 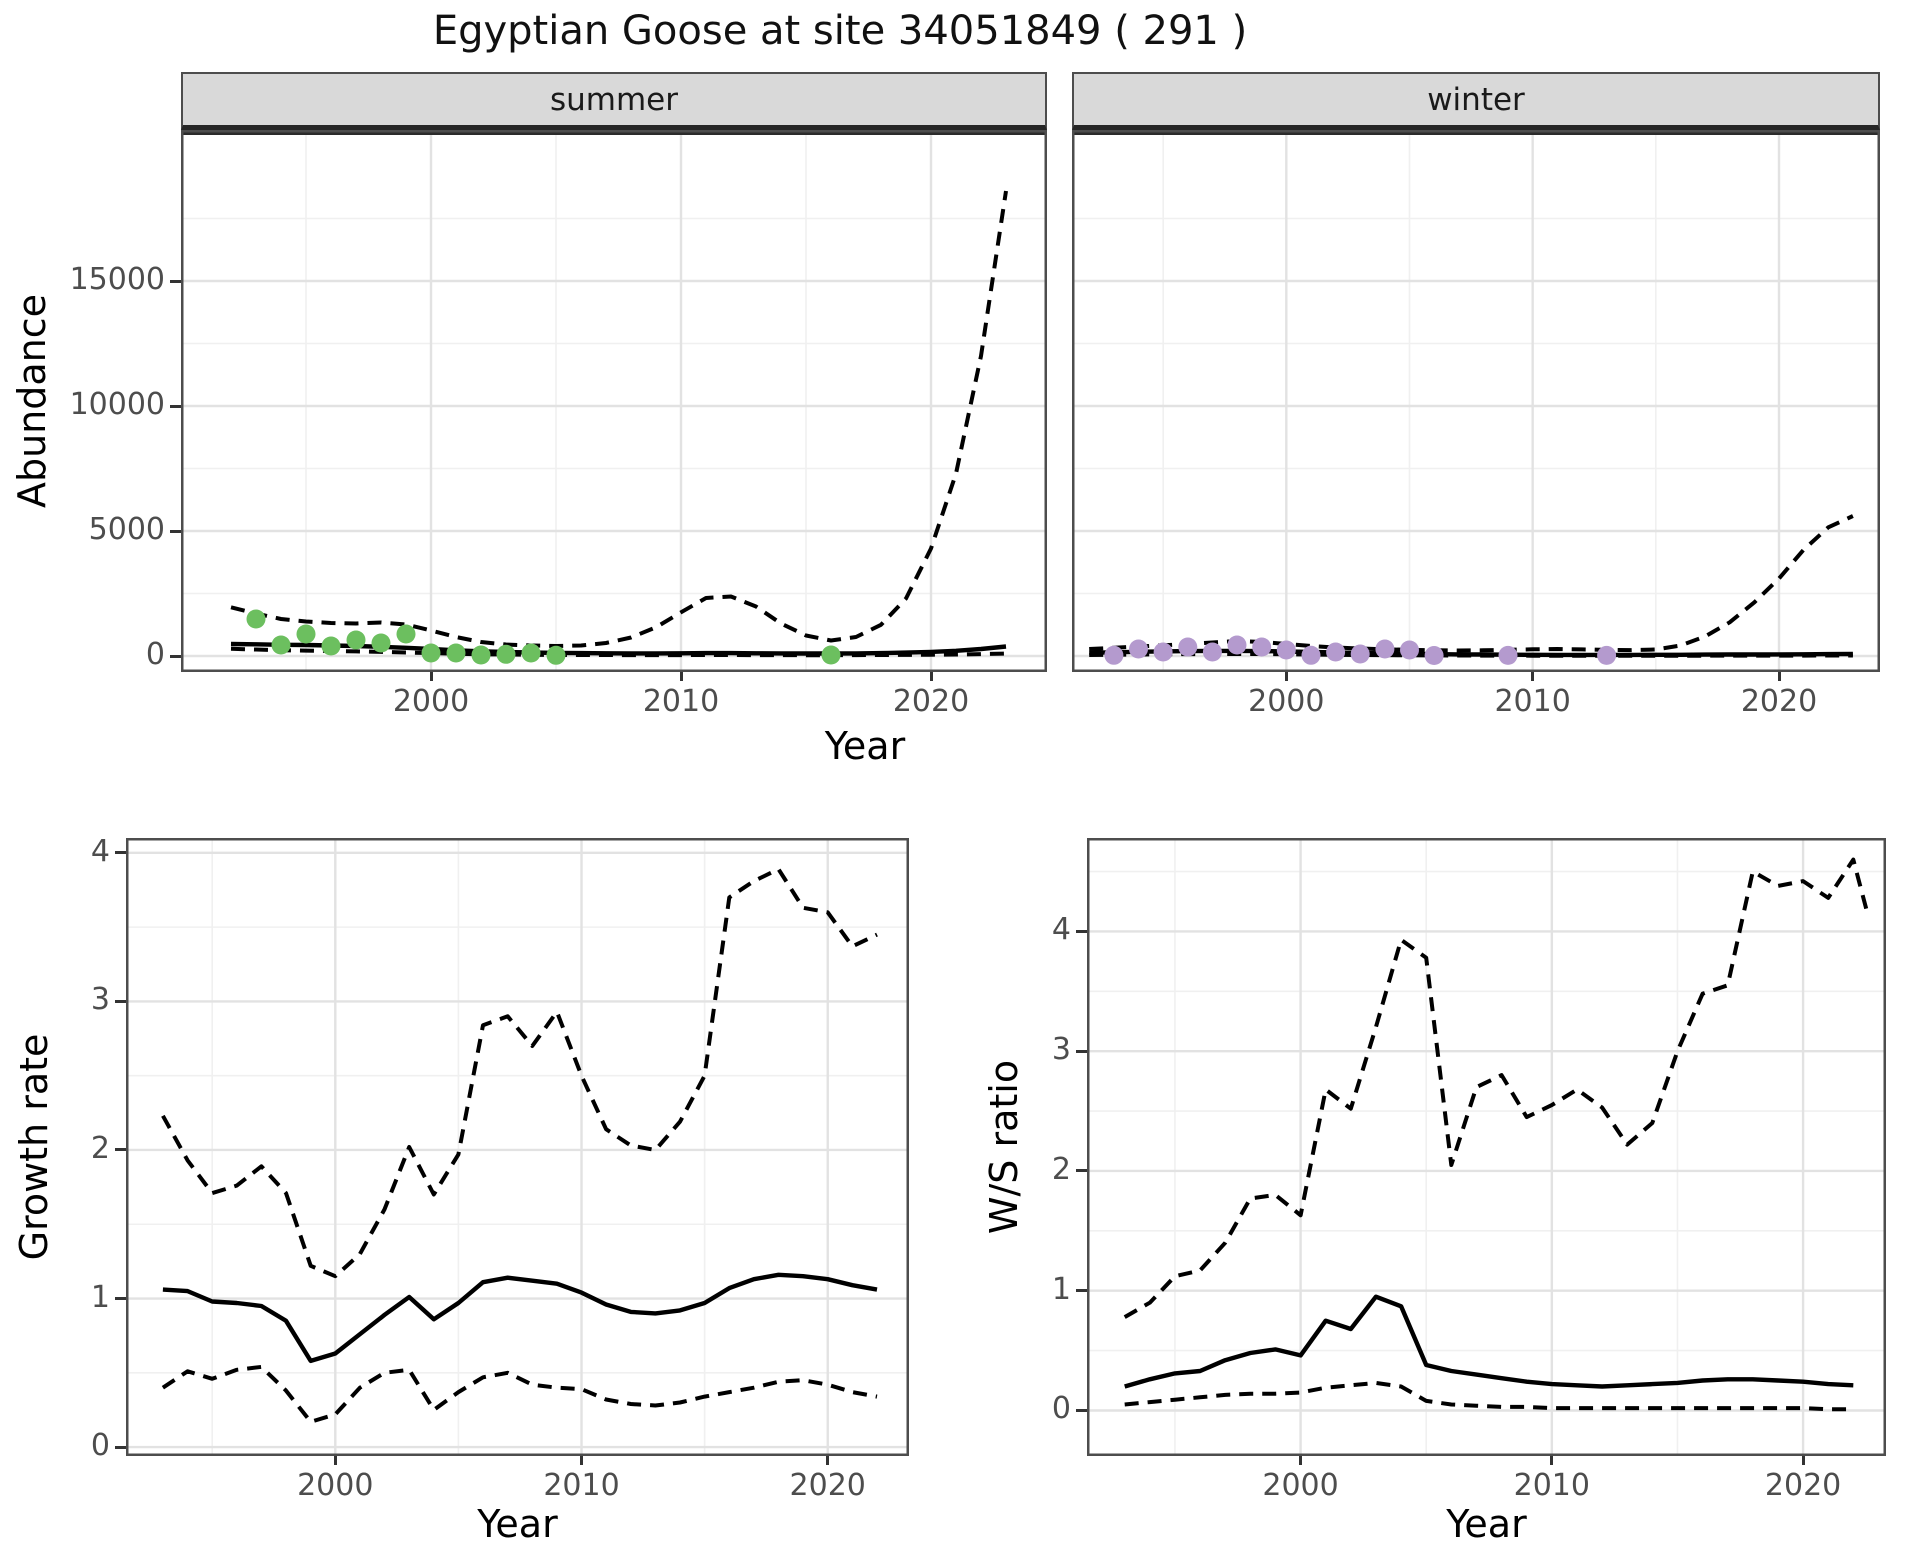 I want to click on facet-strip-summer: summer, so click(x=614, y=101).